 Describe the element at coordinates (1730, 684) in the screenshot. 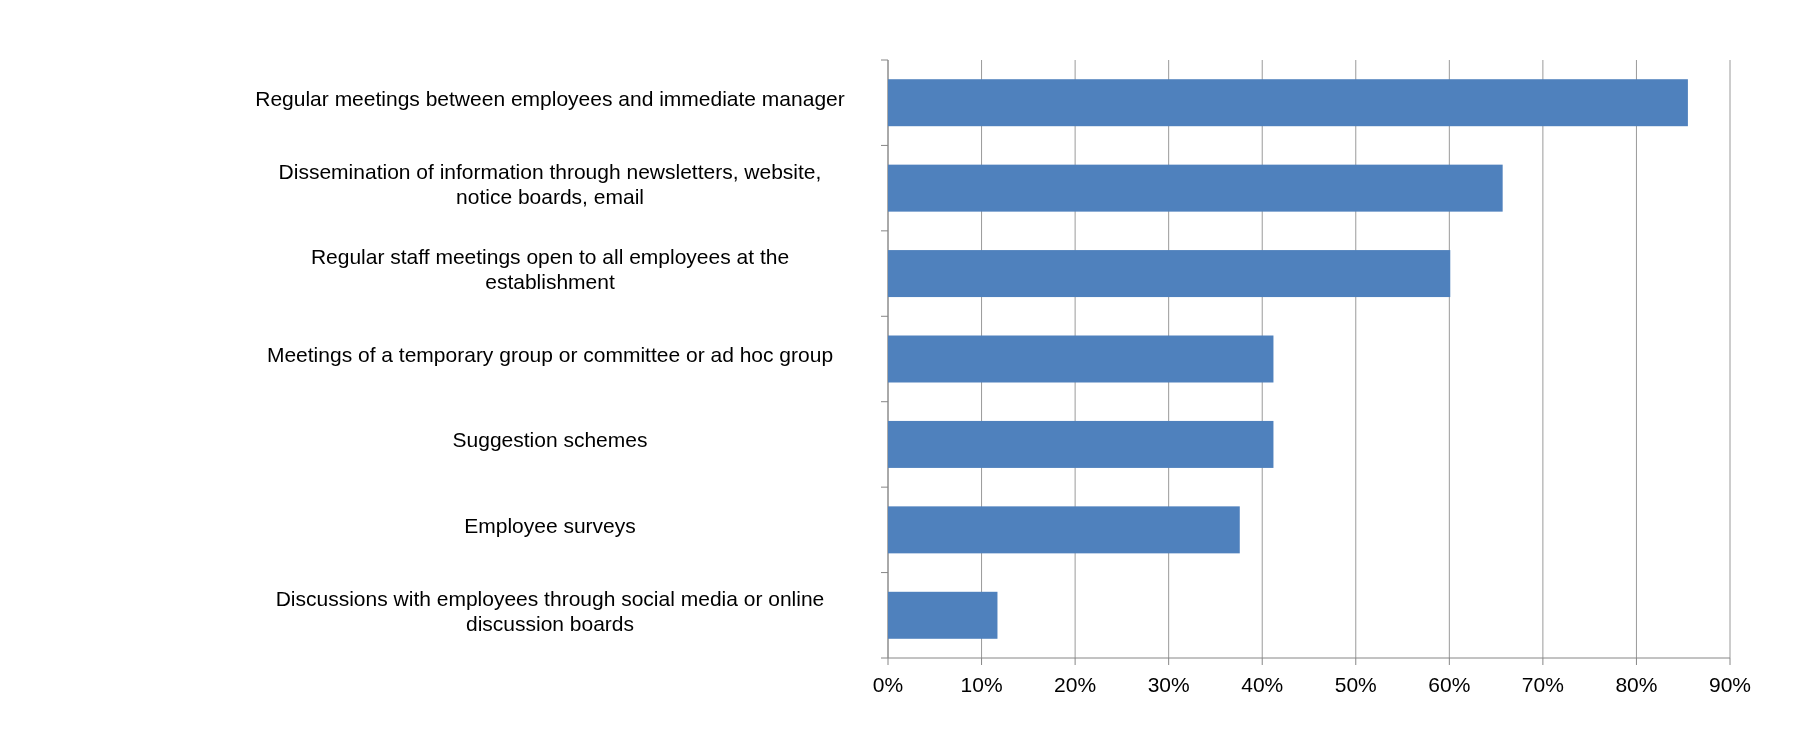

I see `x-tick-label: 90%` at that location.